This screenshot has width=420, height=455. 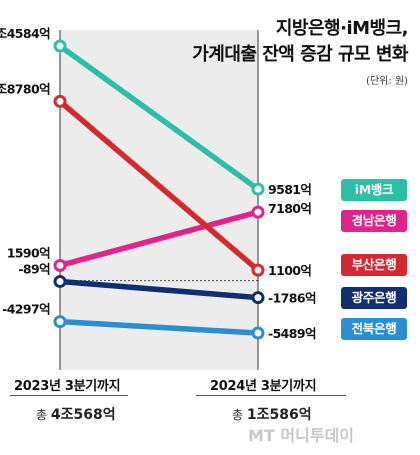 I want to click on period-left-label: 2023년 3분기까지, so click(x=67, y=384).